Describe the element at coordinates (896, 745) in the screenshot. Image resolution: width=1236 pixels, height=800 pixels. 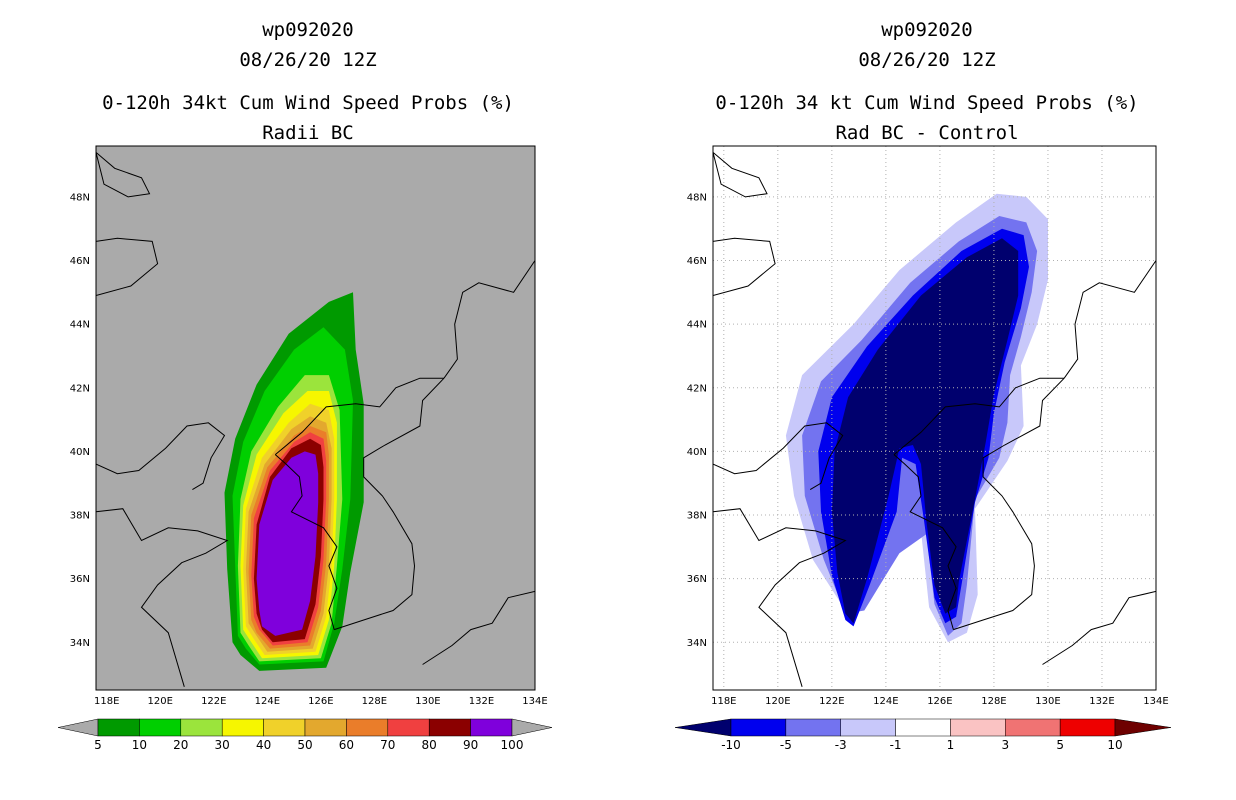
I see `colorbar-label: -1` at that location.